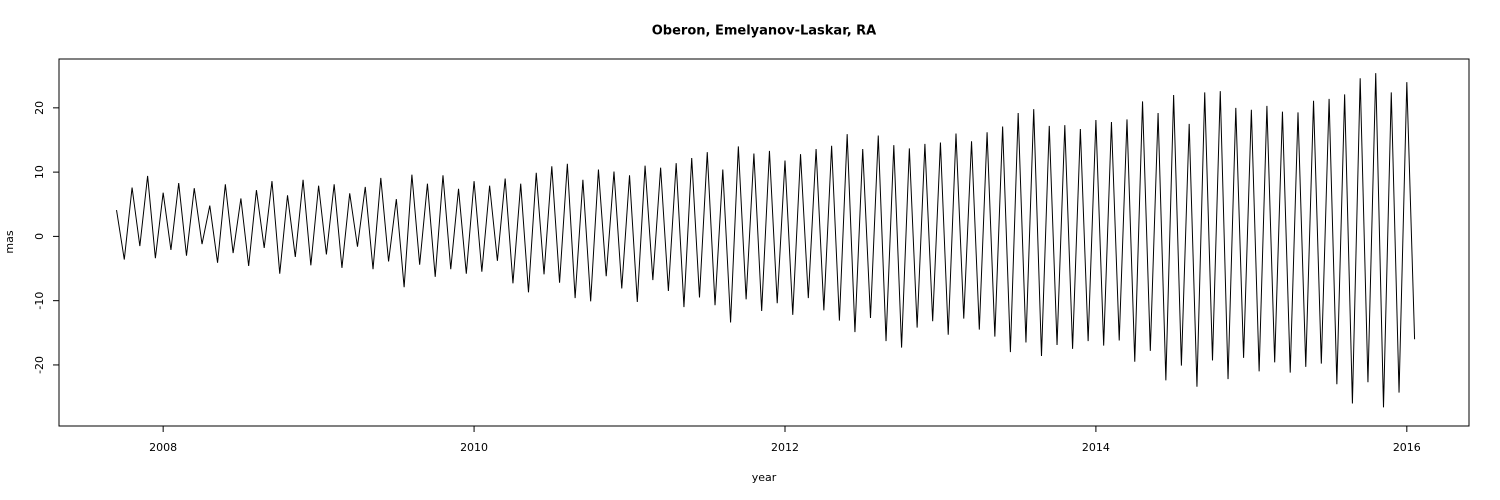 Image resolution: width=1500 pixels, height=500 pixels. What do you see at coordinates (764, 31) in the screenshot?
I see `chart-title: Oberon, Emelyanov-Laskar, RA` at bounding box center [764, 31].